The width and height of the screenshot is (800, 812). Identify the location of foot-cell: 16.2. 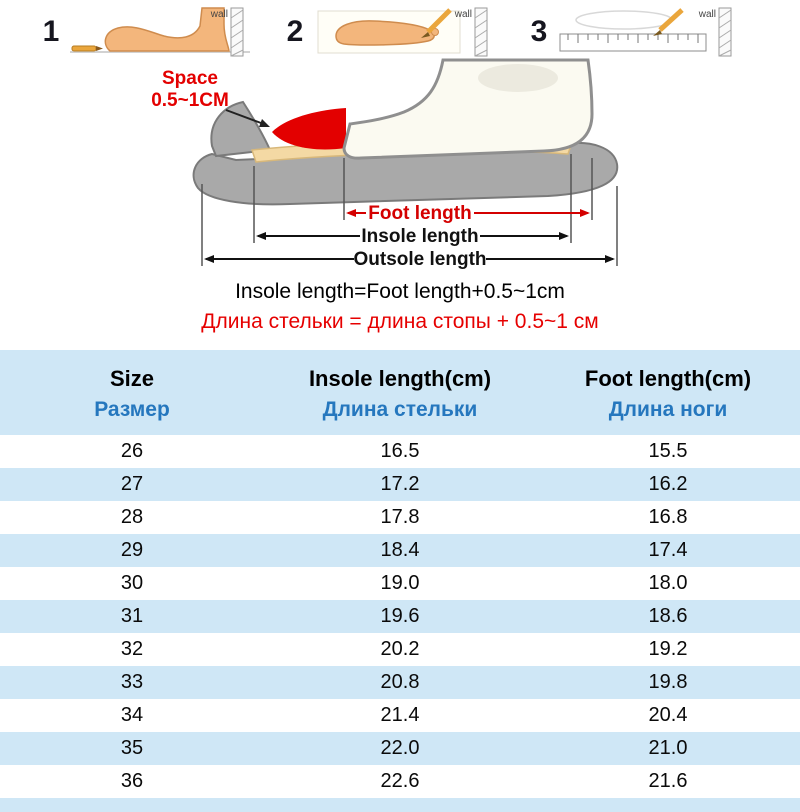
(668, 484).